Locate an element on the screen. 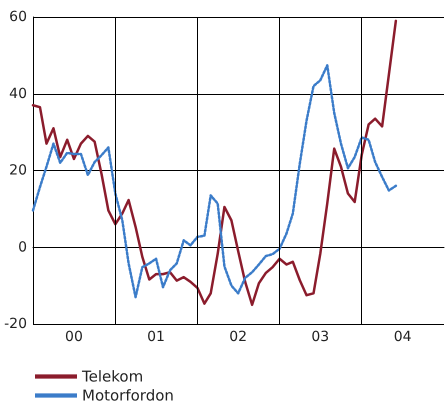  y-tick-label: -20 is located at coordinates (15, 324).